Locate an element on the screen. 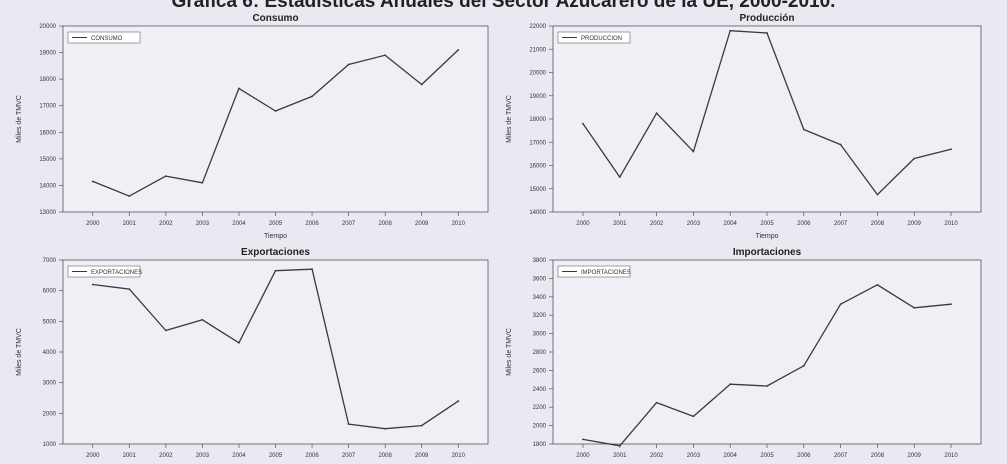 The image size is (1007, 464). chart-title: Producción is located at coordinates (766, 18).